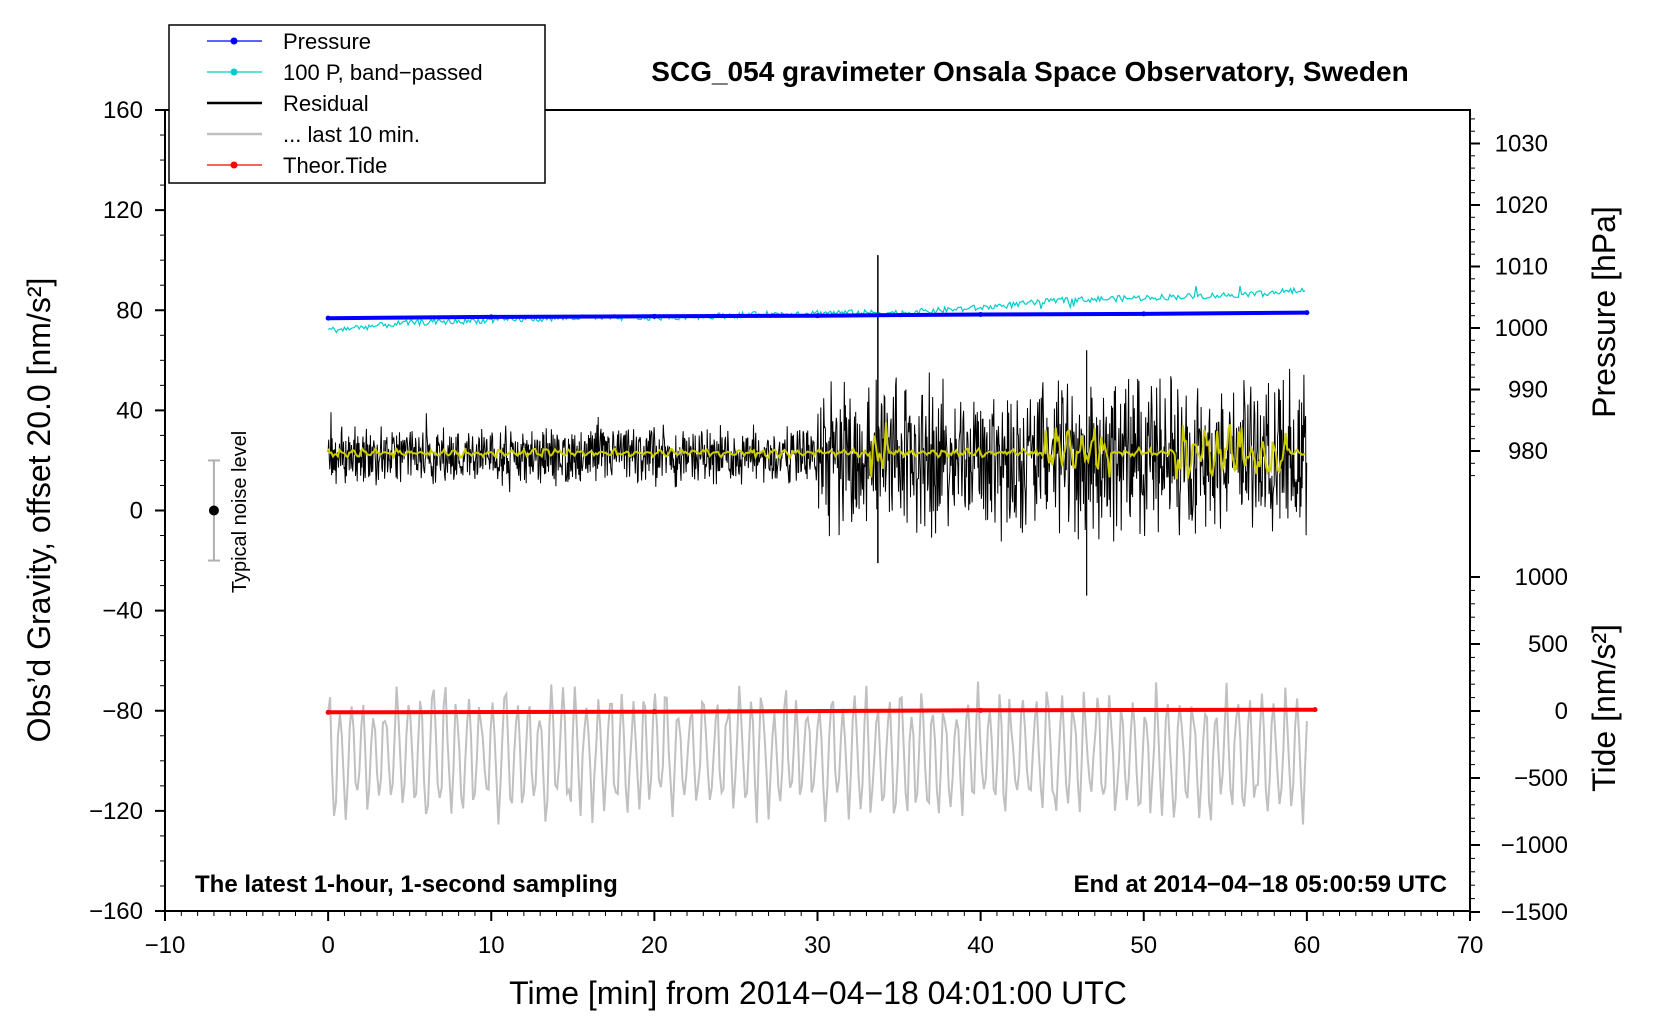  I want to click on x-tick-label: 60, so click(1307, 945).